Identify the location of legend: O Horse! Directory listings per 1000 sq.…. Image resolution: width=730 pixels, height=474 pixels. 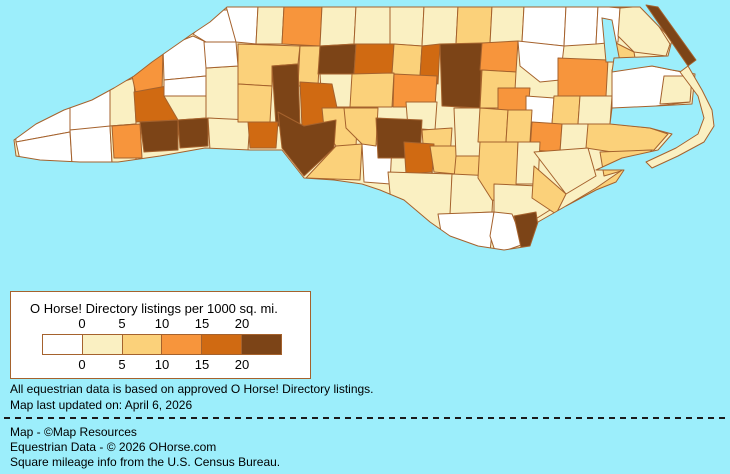
(160, 335).